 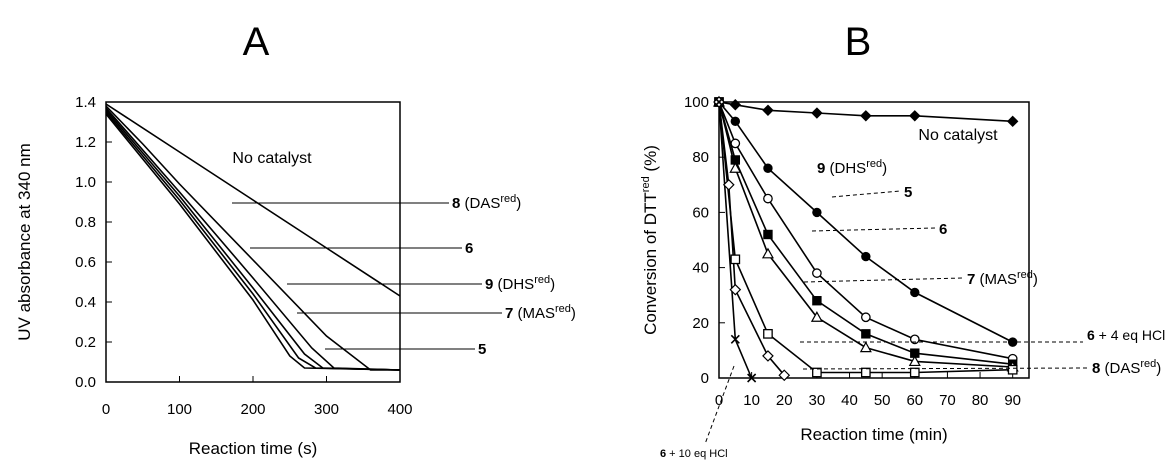 What do you see at coordinates (1130, 335) in the screenshot?
I see `chart-b-label-hcl4-tail: + 4 eq HCl` at bounding box center [1130, 335].